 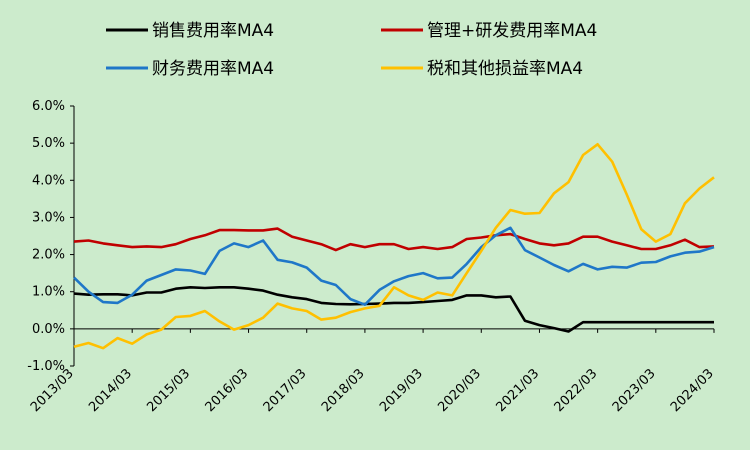 What do you see at coordinates (227, 390) in the screenshot?
I see `x-tick-label: 2016/03` at bounding box center [227, 390].